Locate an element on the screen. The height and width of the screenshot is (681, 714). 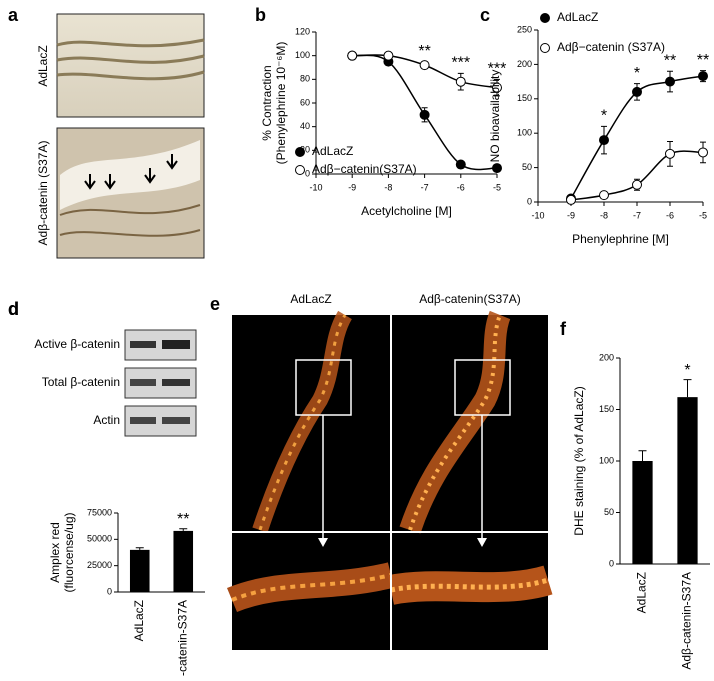
panel-letter: c is located at coordinates (485, 15).